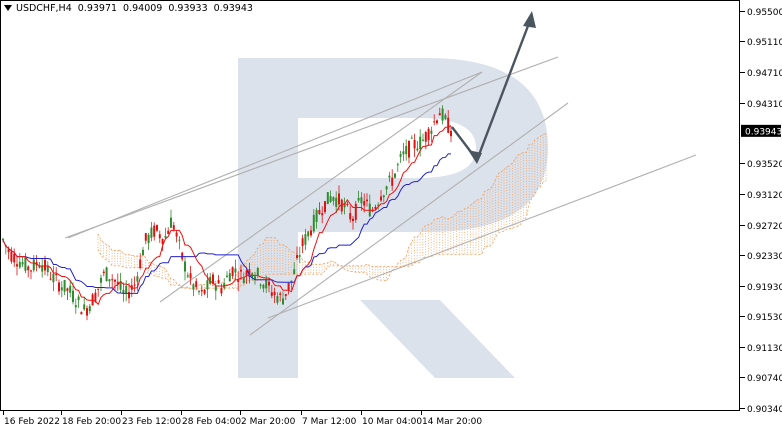 This screenshot has width=782, height=434. I want to click on arrowhead-up, so click(529, 19).